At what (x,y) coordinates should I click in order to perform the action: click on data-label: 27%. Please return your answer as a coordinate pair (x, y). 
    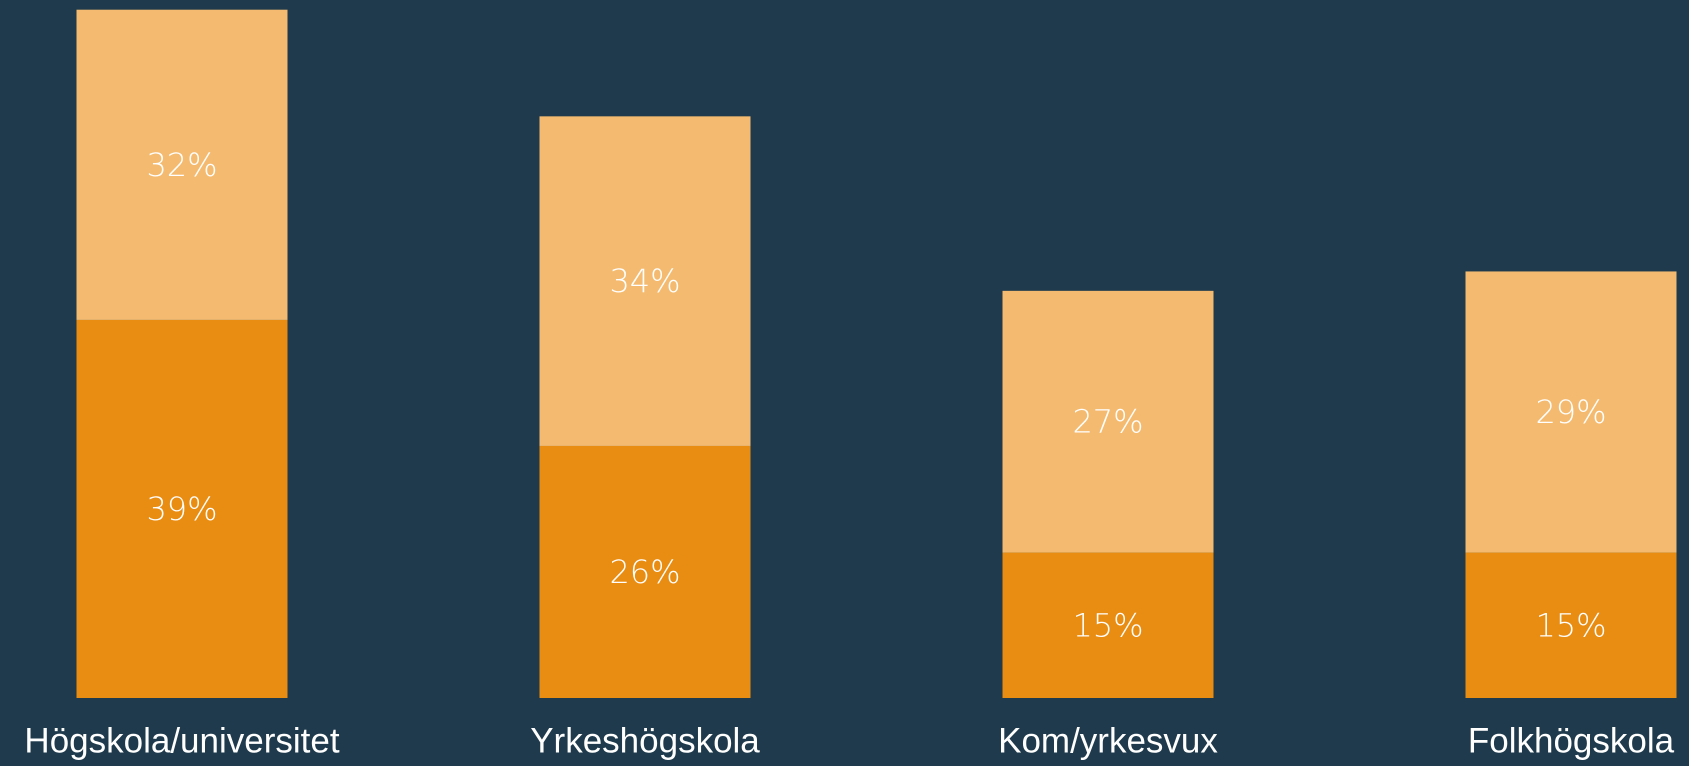
    Looking at the image, I should click on (1107, 422).